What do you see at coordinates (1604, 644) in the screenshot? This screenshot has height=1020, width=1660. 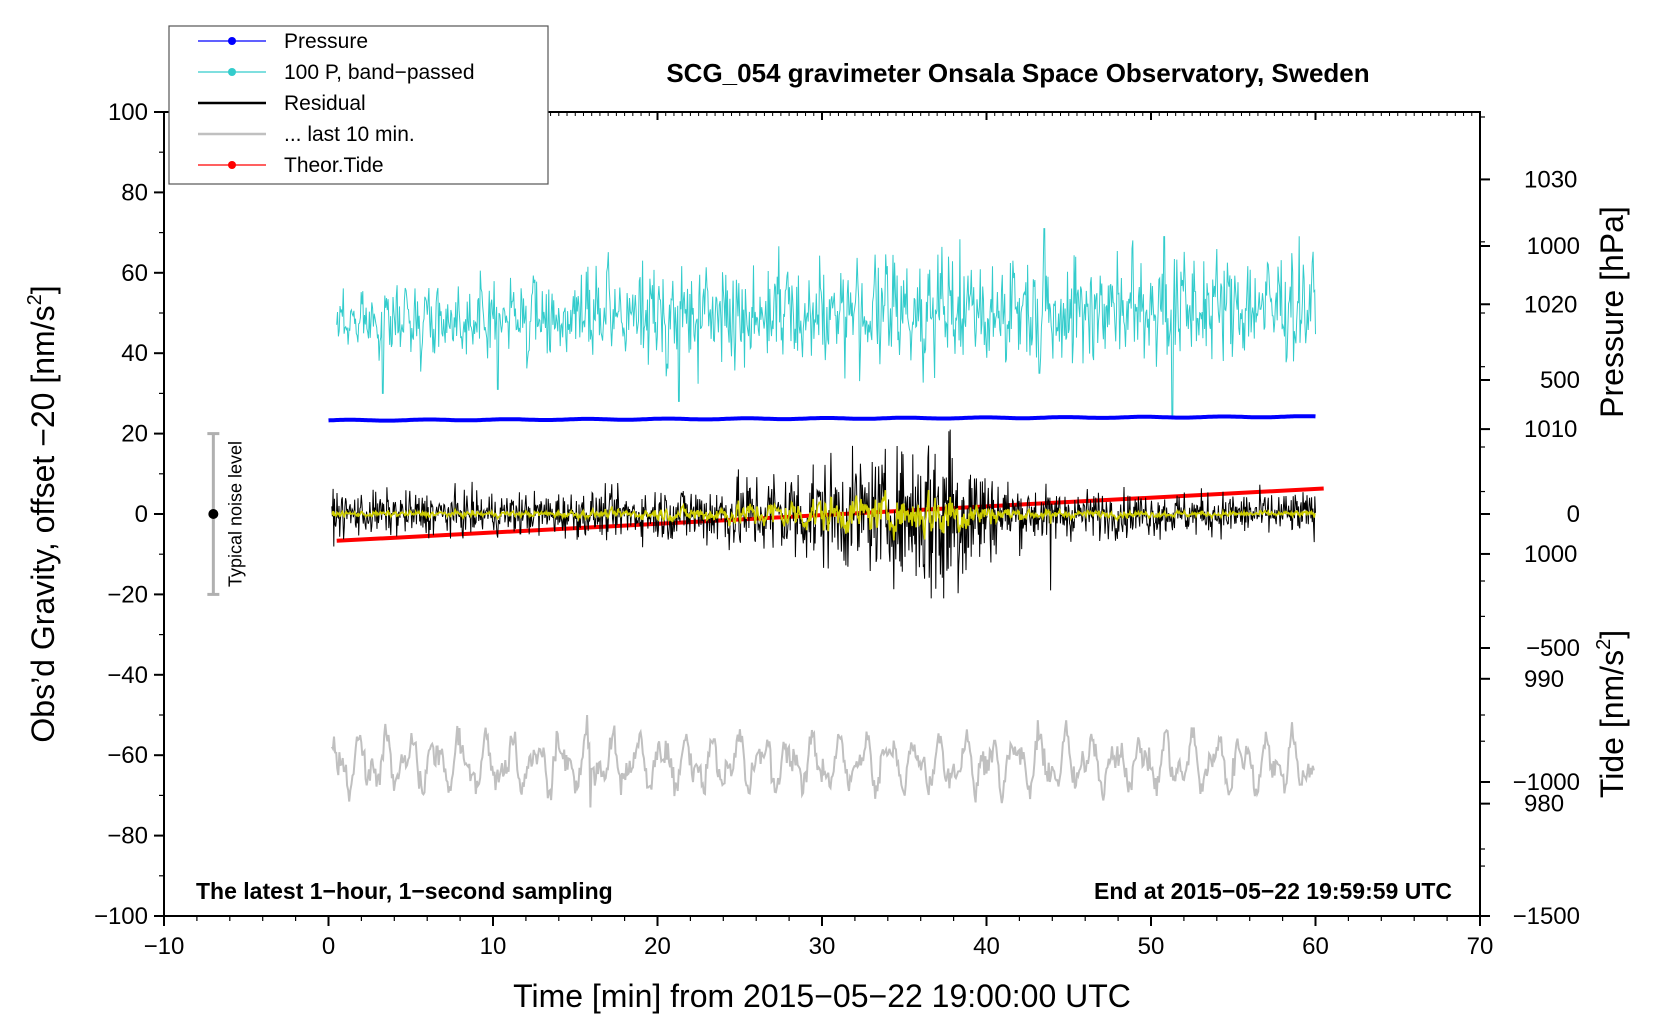 I see `tide-axis-title-superscript: 2` at bounding box center [1604, 644].